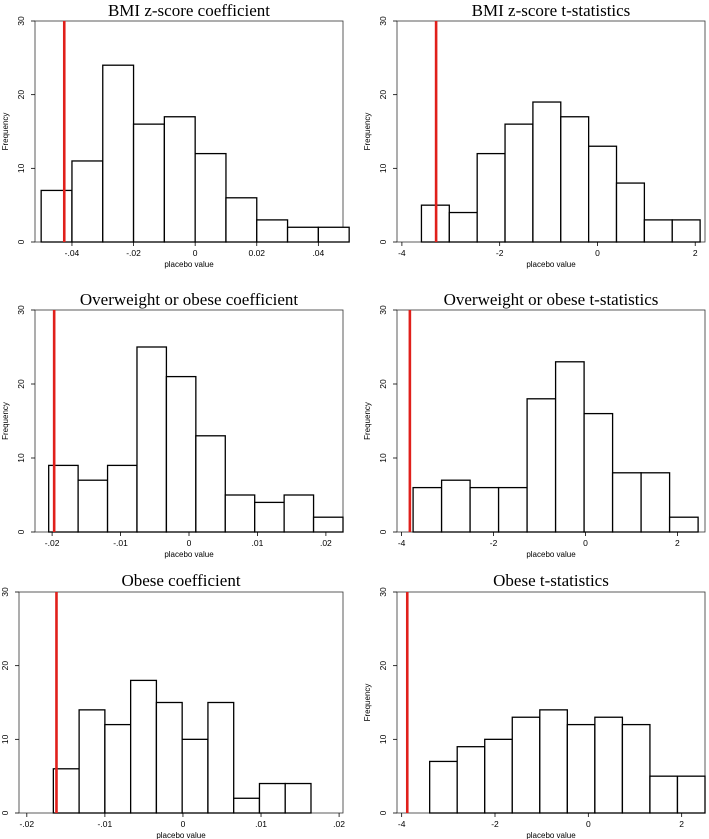 The height and width of the screenshot is (839, 709). What do you see at coordinates (551, 10) in the screenshot?
I see `panel-title: BMI z-score t-statistics` at bounding box center [551, 10].